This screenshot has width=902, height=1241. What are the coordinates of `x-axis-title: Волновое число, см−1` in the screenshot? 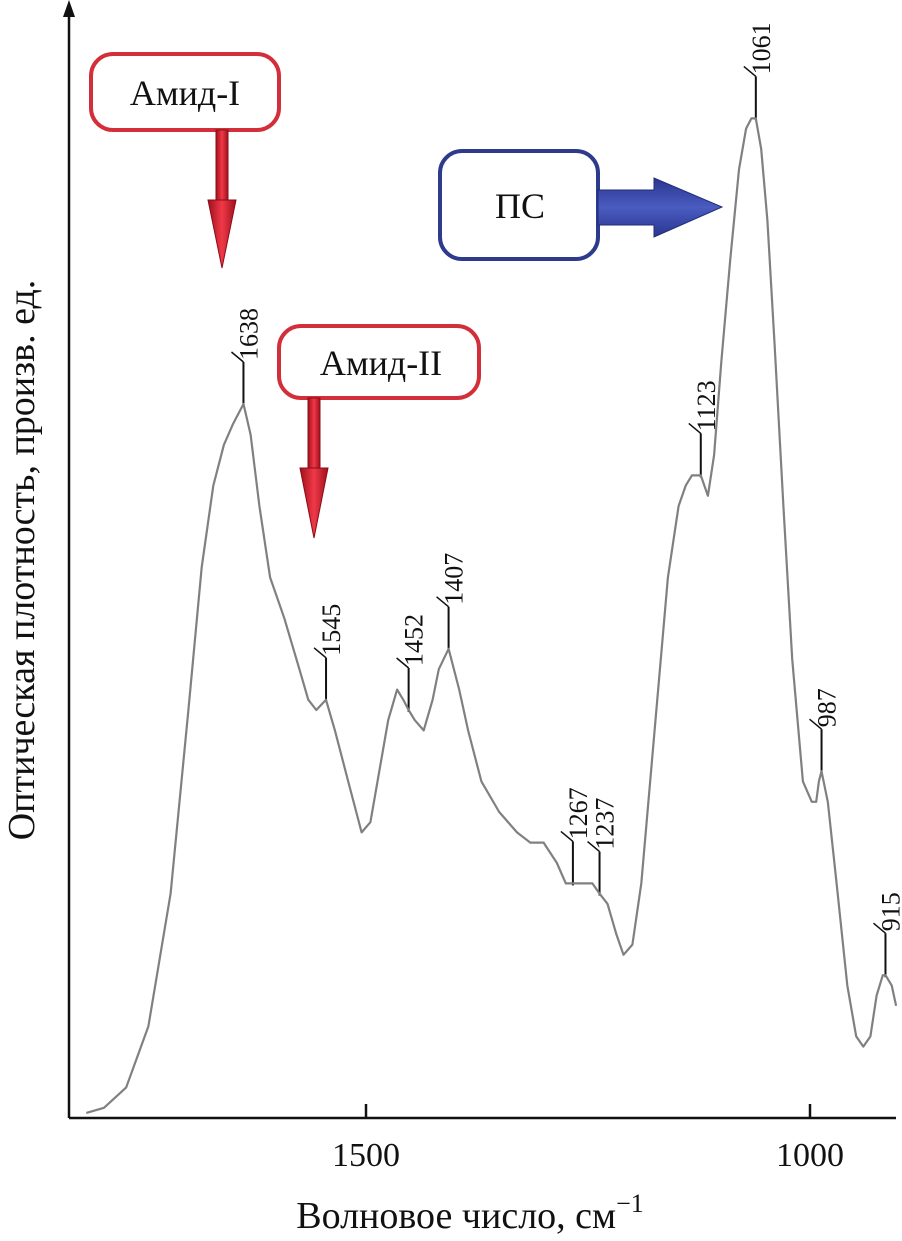 It's located at (470, 1213).